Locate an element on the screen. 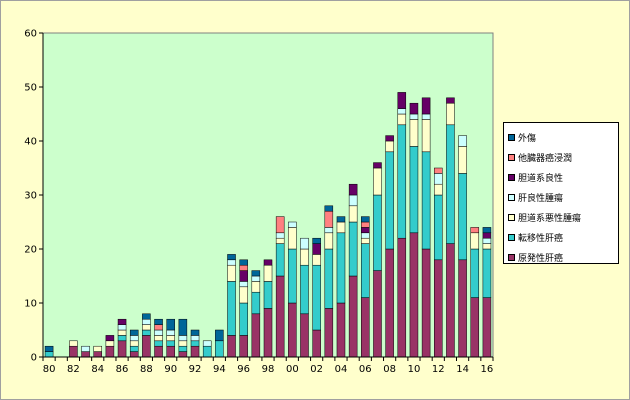 The image size is (630, 400). bar-segment-82-s0 is located at coordinates (73, 351).